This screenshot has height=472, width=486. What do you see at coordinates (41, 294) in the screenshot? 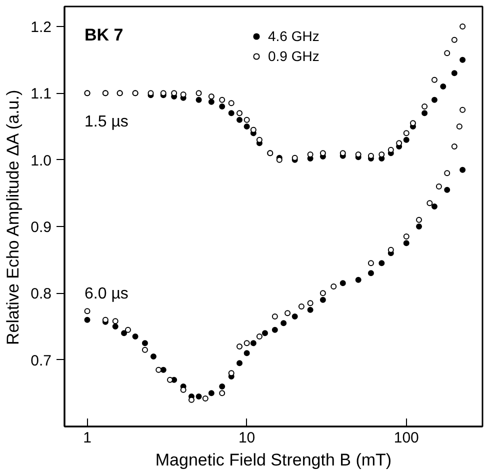
I see `y-tick-label: 0.8` at bounding box center [41, 294].